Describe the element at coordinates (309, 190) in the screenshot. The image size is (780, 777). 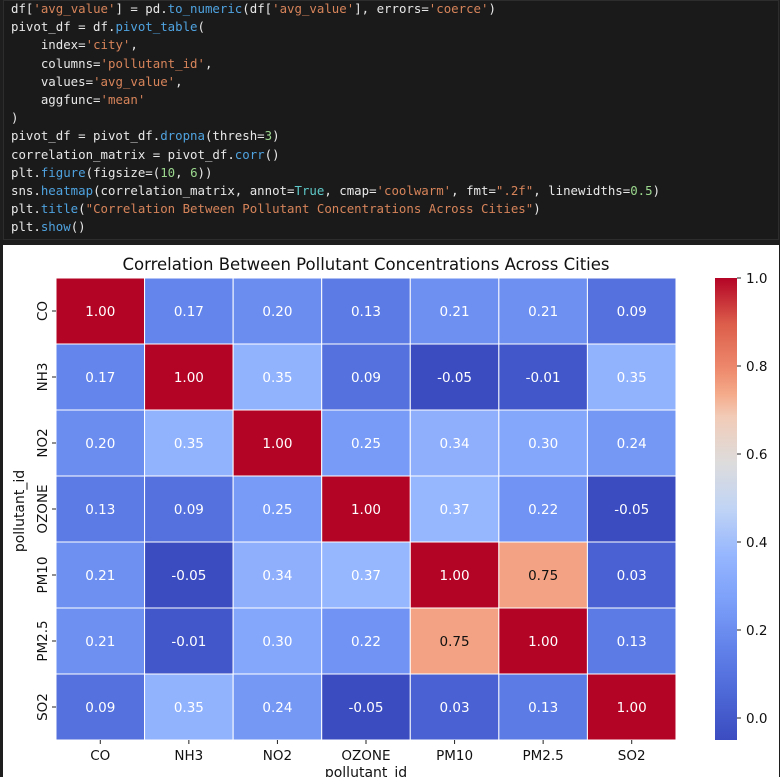
I see `code-token: True` at that location.